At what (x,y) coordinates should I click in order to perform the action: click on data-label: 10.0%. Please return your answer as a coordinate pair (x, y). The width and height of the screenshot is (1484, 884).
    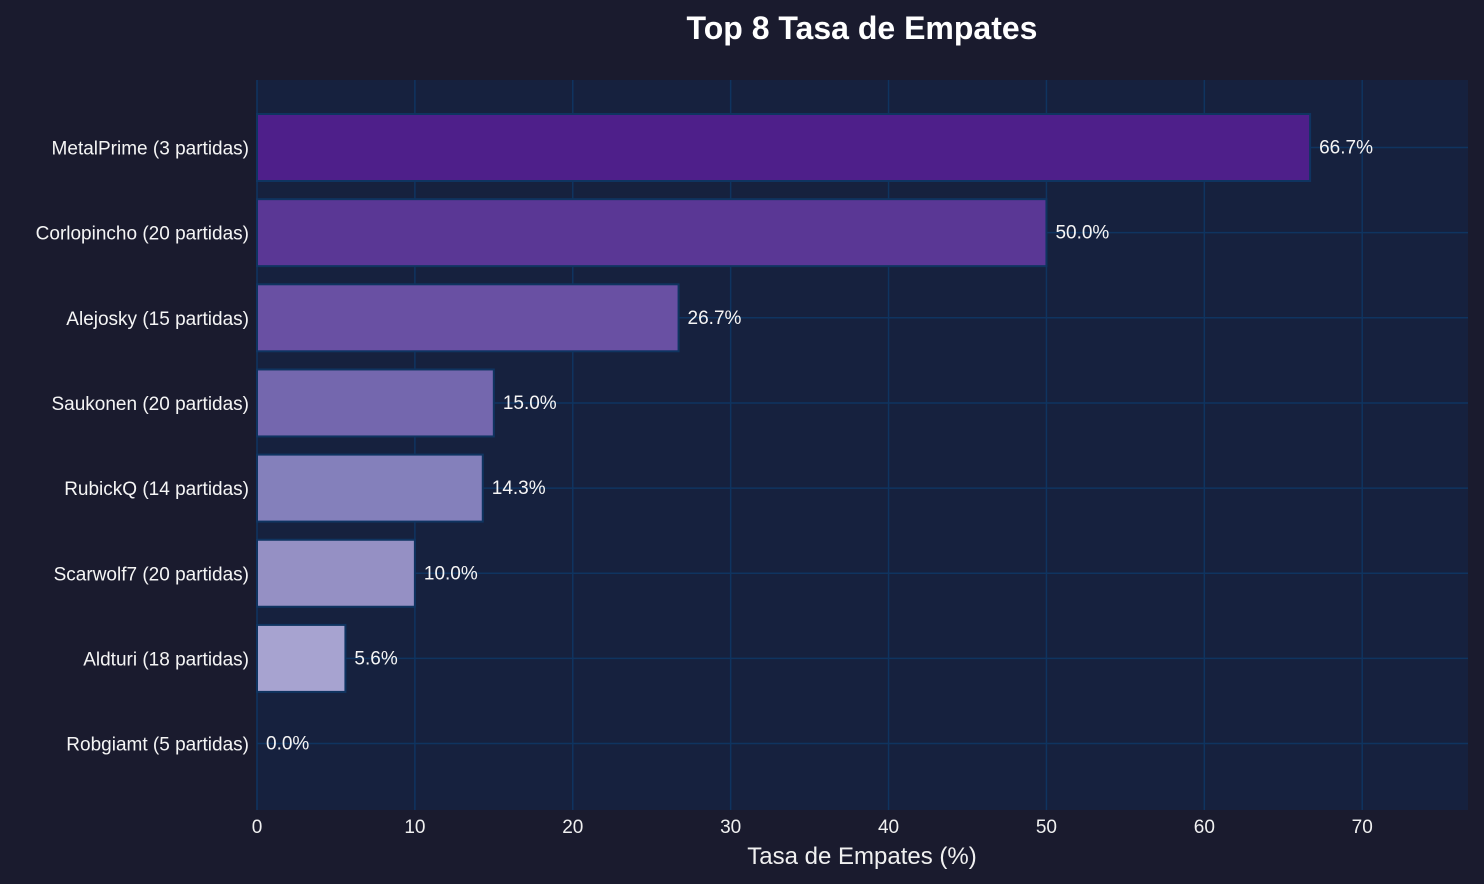
    Looking at the image, I should click on (451, 573).